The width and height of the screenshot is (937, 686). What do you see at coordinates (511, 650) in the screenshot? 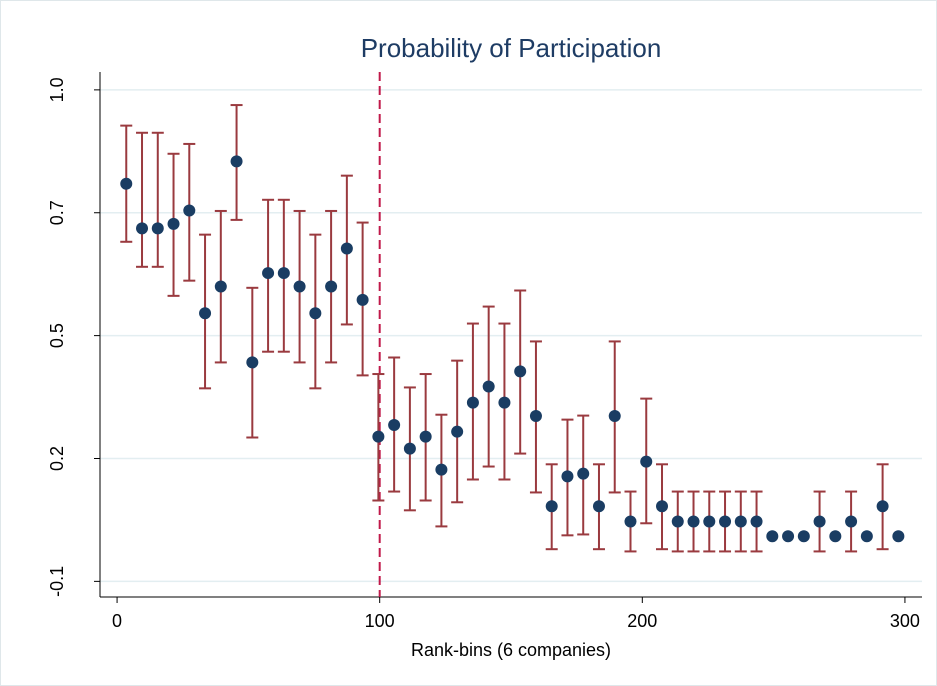
I see `x-axis-label: Rank-bins (6 companies)` at bounding box center [511, 650].